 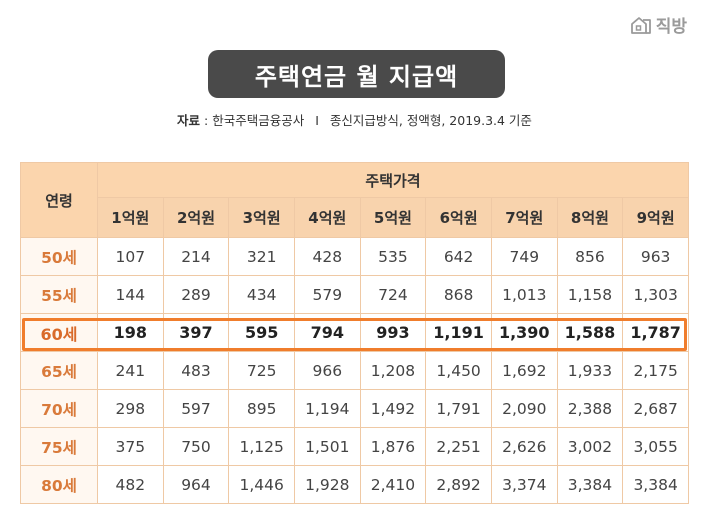 I want to click on amount-cell: 198, so click(x=130, y=332).